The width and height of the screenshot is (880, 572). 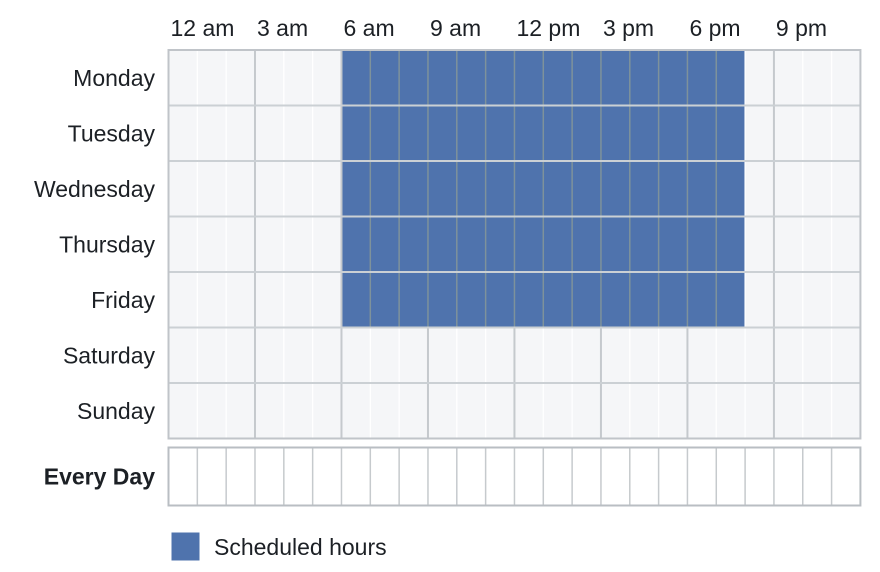 I want to click on schedule-cell-monday-h19, so click(x=731, y=78).